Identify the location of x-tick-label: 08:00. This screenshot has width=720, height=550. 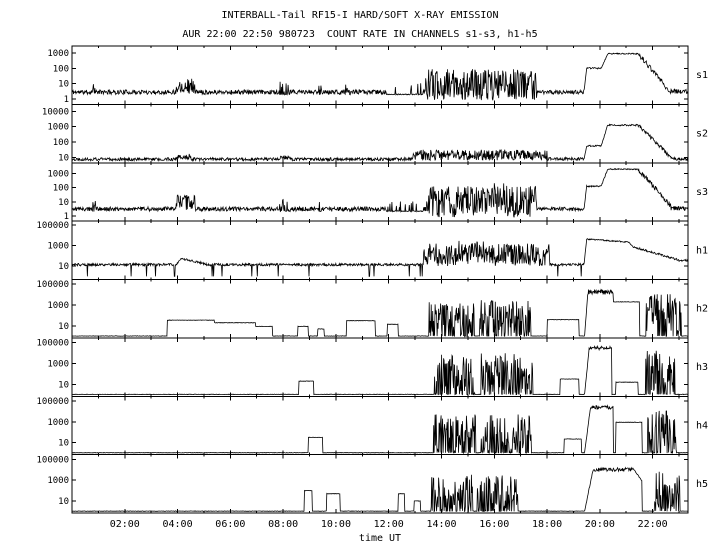
(283, 524).